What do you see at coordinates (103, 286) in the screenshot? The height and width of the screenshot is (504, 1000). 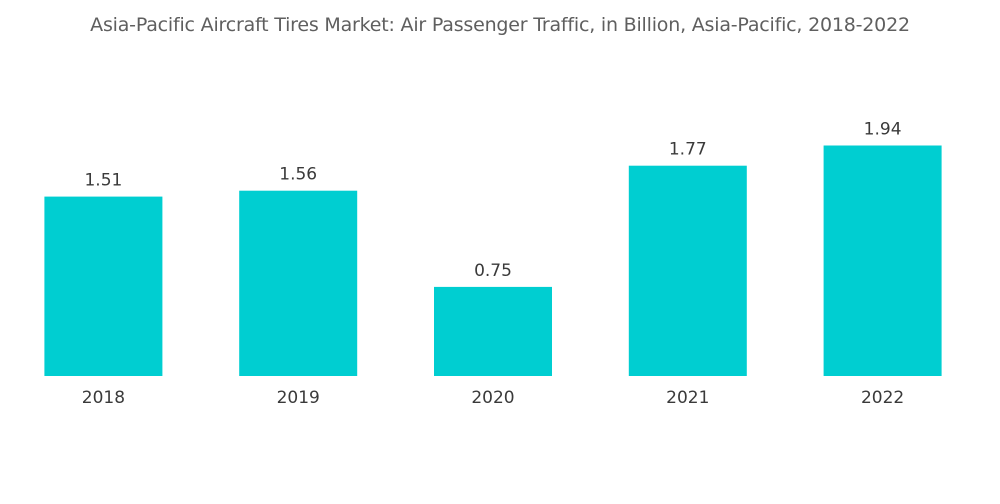 I see `bar-2018` at bounding box center [103, 286].